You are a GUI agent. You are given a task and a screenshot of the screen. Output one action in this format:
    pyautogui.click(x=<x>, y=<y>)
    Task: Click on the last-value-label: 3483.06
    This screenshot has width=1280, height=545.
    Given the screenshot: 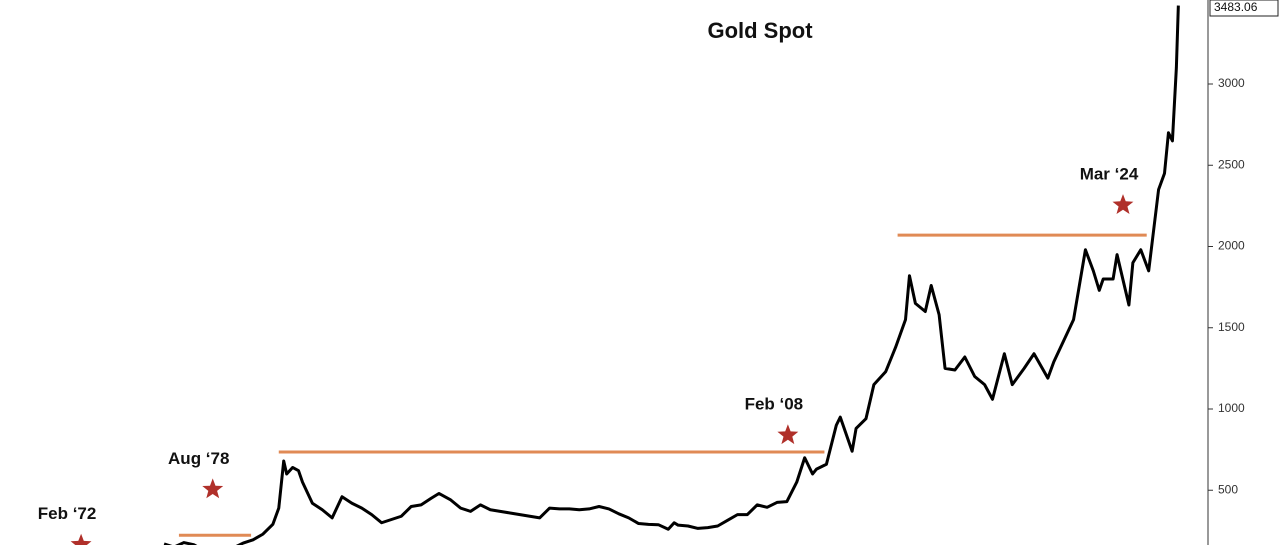 What is the action you would take?
    pyautogui.click(x=1236, y=7)
    